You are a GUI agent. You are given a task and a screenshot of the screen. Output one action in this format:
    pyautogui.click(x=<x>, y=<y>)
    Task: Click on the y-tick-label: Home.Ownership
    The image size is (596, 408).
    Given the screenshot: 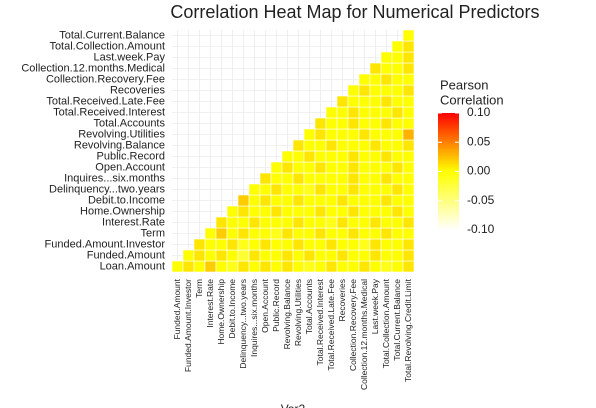 What is the action you would take?
    pyautogui.click(x=122, y=211)
    